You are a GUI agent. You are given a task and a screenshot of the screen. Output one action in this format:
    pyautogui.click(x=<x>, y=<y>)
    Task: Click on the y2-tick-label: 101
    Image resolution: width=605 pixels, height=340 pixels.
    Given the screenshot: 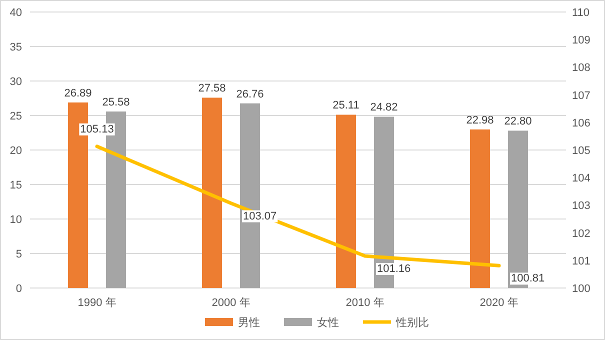 What is the action you would take?
    pyautogui.click(x=581, y=261)
    